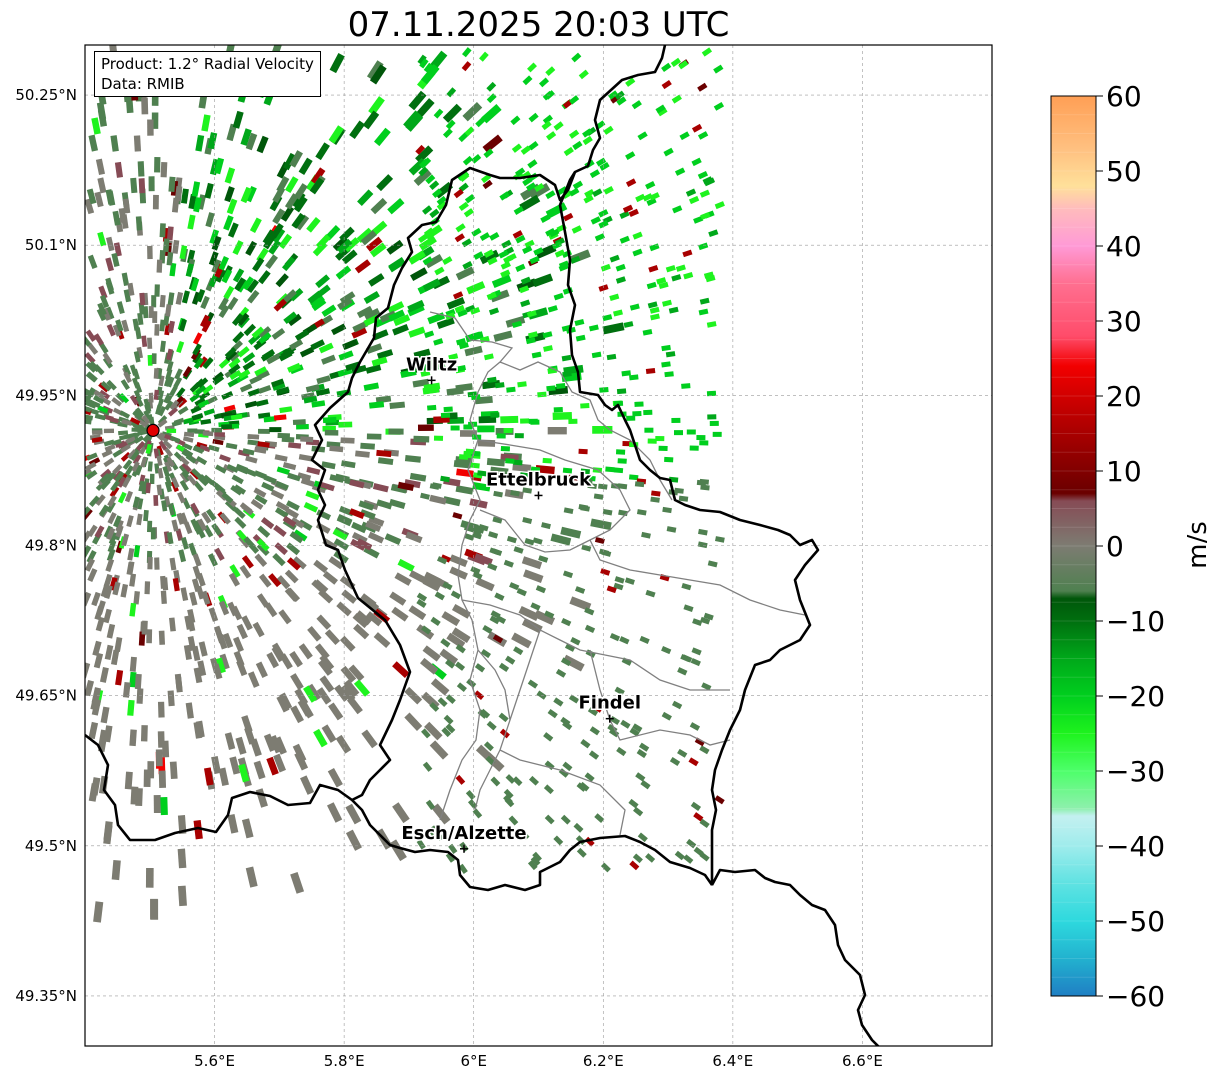  What do you see at coordinates (46, 95) in the screenshot?
I see `lat-tick-label: 50.25°N` at bounding box center [46, 95].